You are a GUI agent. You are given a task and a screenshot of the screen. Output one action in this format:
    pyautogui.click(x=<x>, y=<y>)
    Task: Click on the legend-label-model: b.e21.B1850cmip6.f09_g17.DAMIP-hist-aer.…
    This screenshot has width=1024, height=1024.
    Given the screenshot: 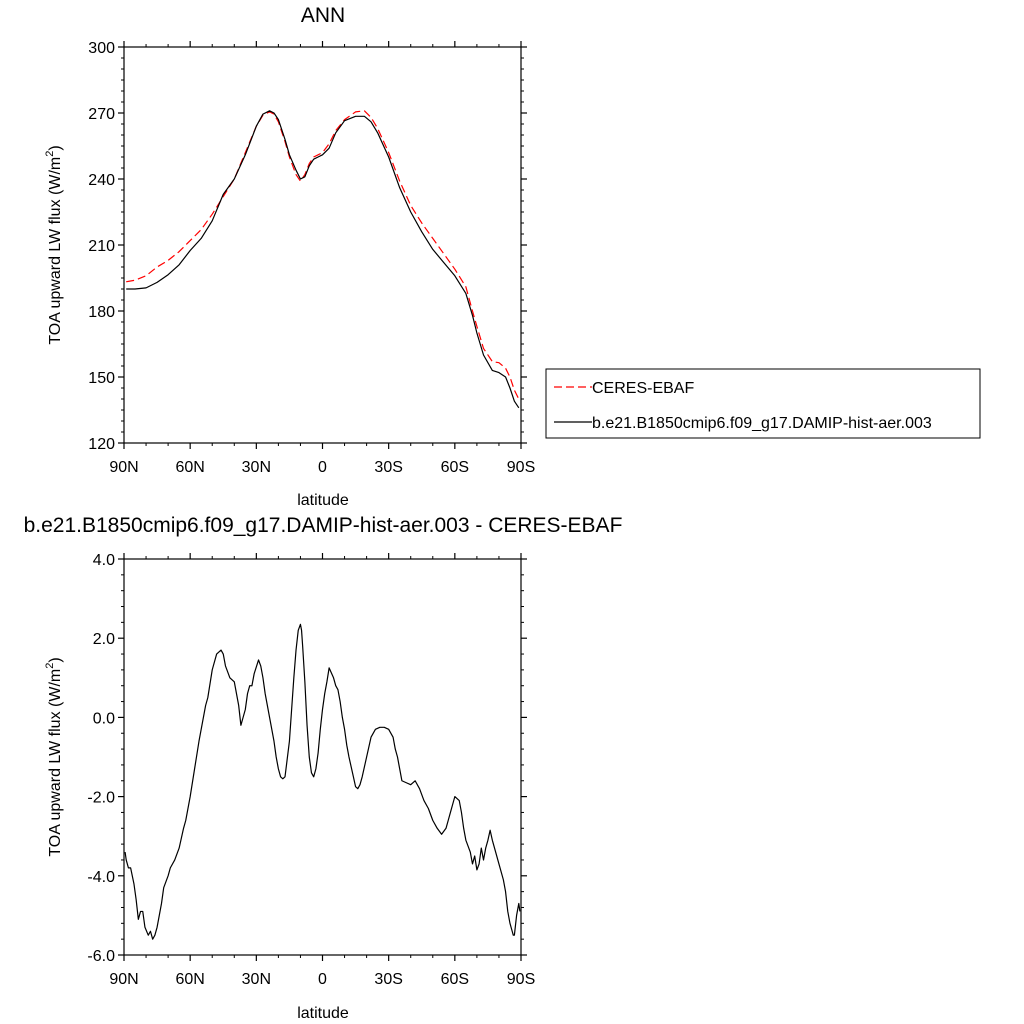 What is the action you would take?
    pyautogui.click(x=762, y=423)
    